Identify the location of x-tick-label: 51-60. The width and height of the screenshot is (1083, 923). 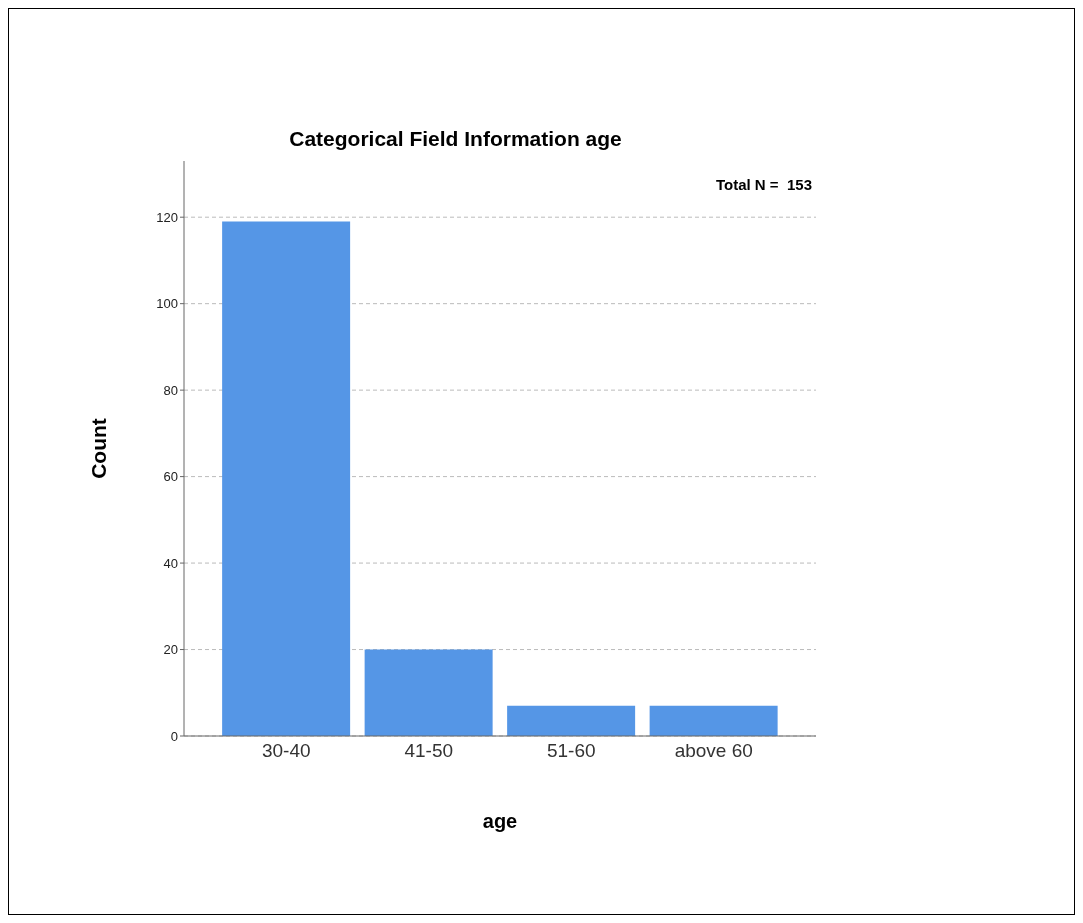
(571, 751).